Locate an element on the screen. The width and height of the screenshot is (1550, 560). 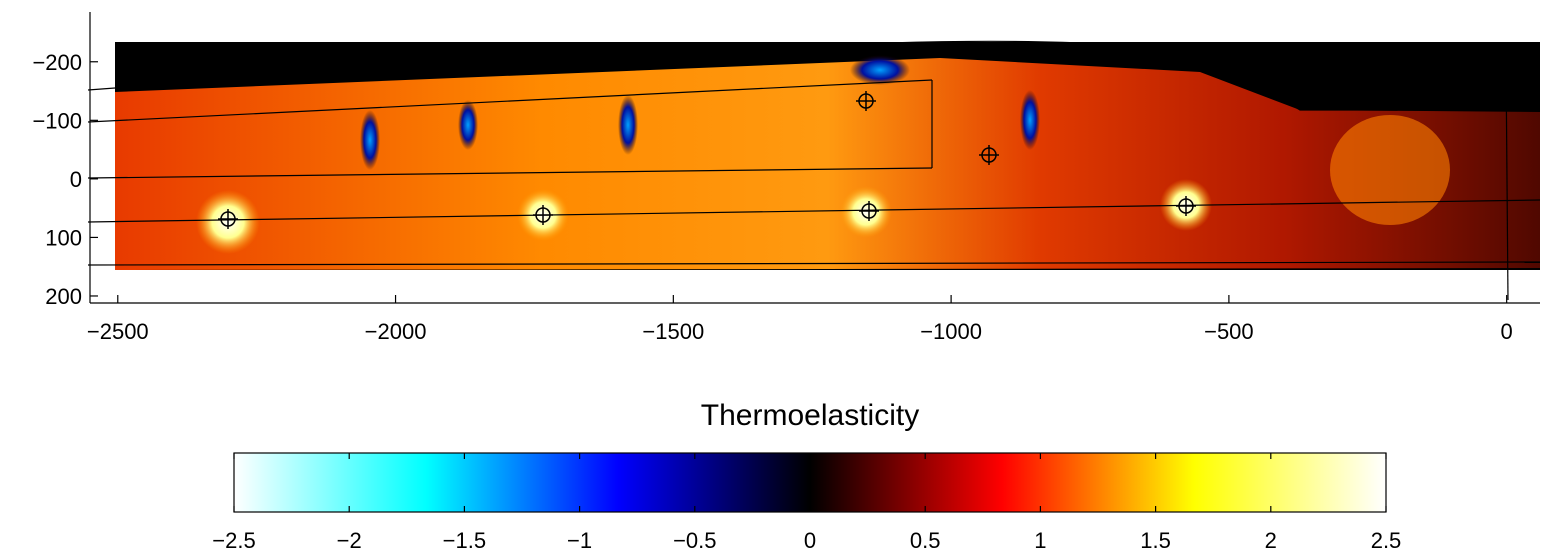
colorbar-tick-label: 1 is located at coordinates (1040, 540).